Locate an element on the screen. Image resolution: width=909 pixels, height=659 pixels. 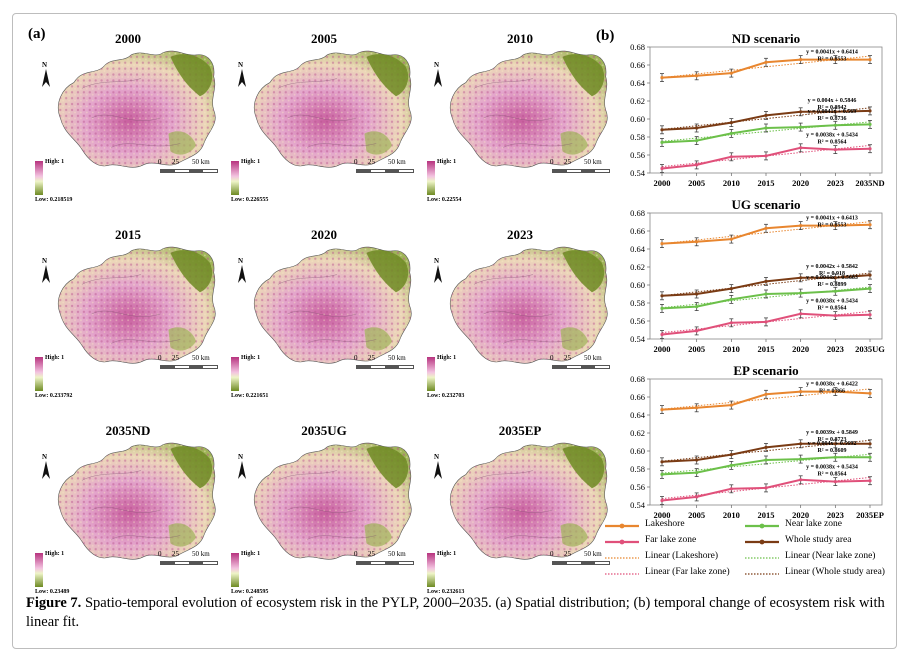
y-tick-label: 0.62 is located at coordinates (637, 433).